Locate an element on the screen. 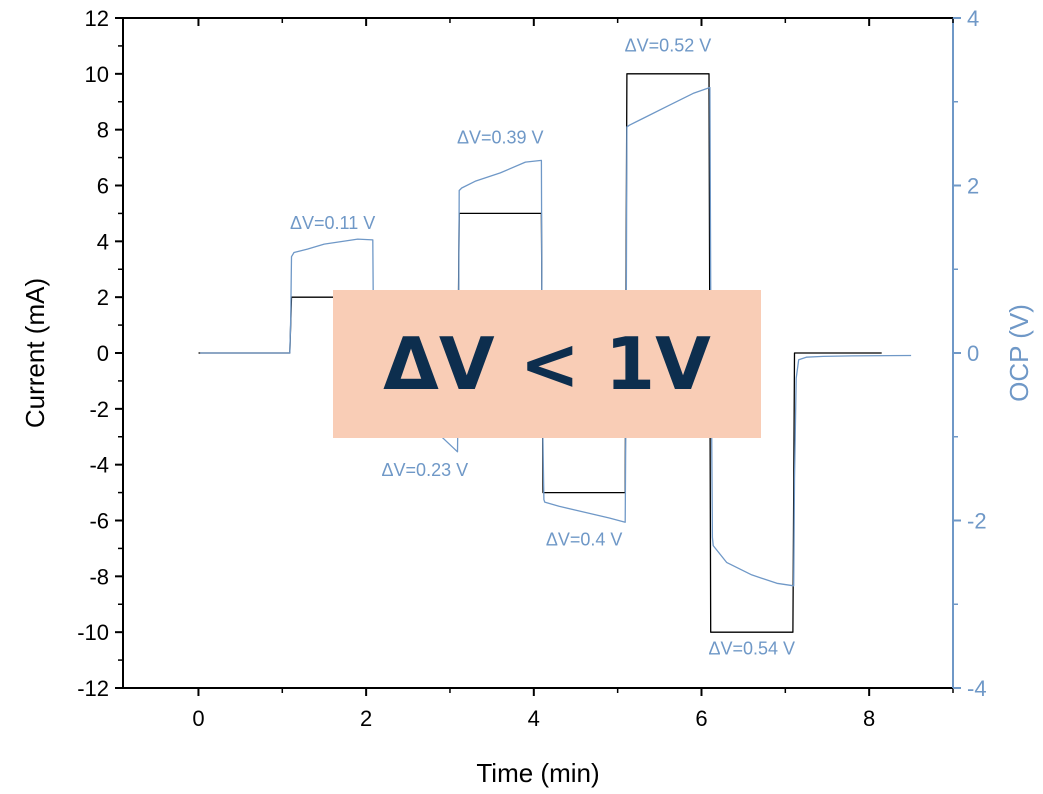 Image resolution: width=1043 pixels, height=794 pixels. callout-box: ΔV < 1V is located at coordinates (547, 364).